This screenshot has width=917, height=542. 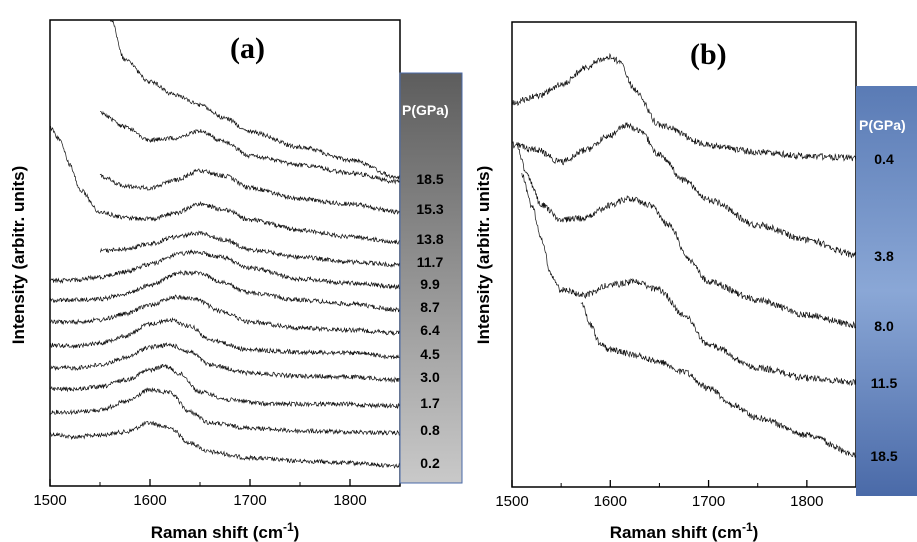 I want to click on pressure-value-label: 8.0, so click(x=884, y=326).